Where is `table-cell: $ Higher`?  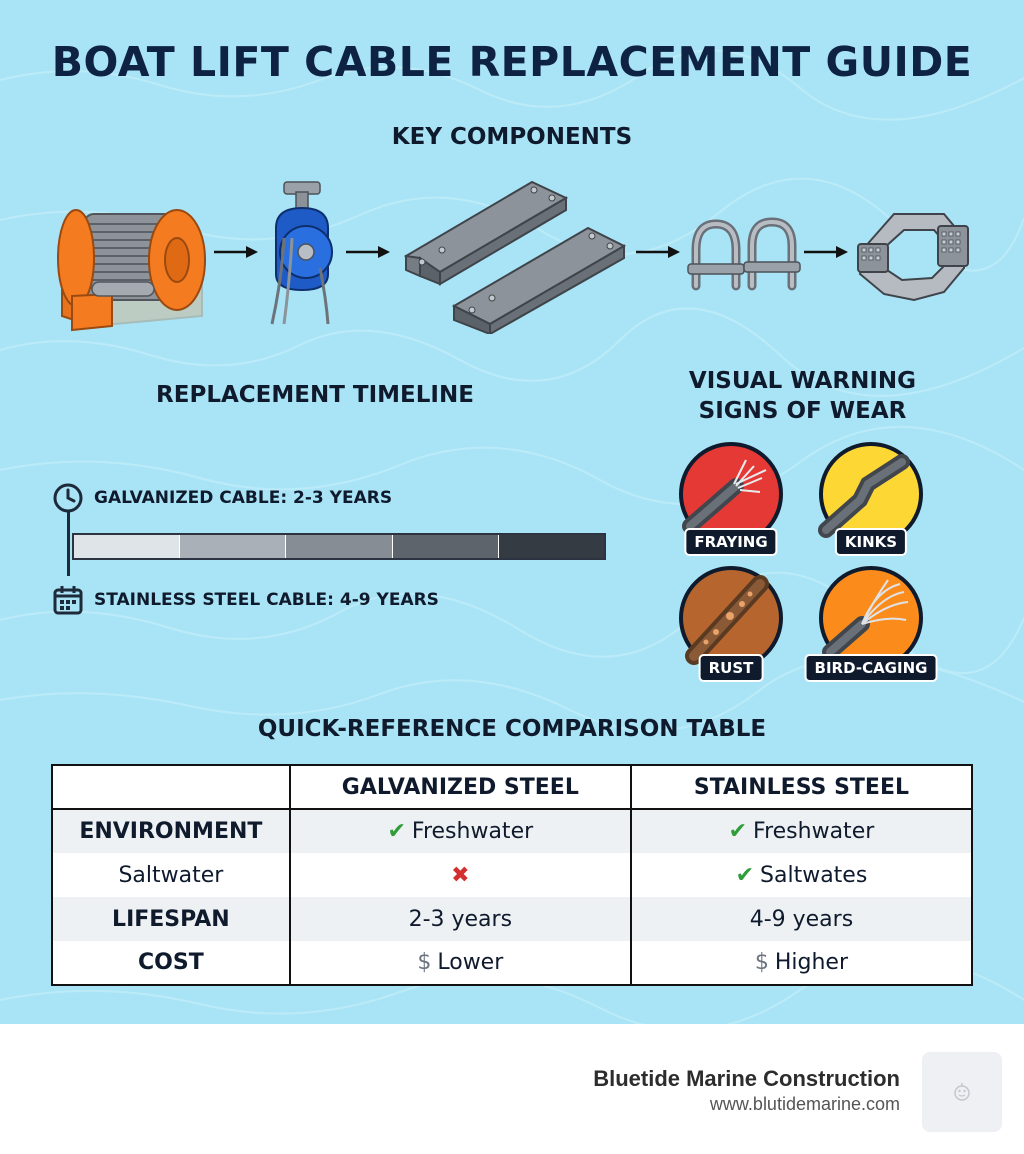
table-cell: $ Higher is located at coordinates (801, 963).